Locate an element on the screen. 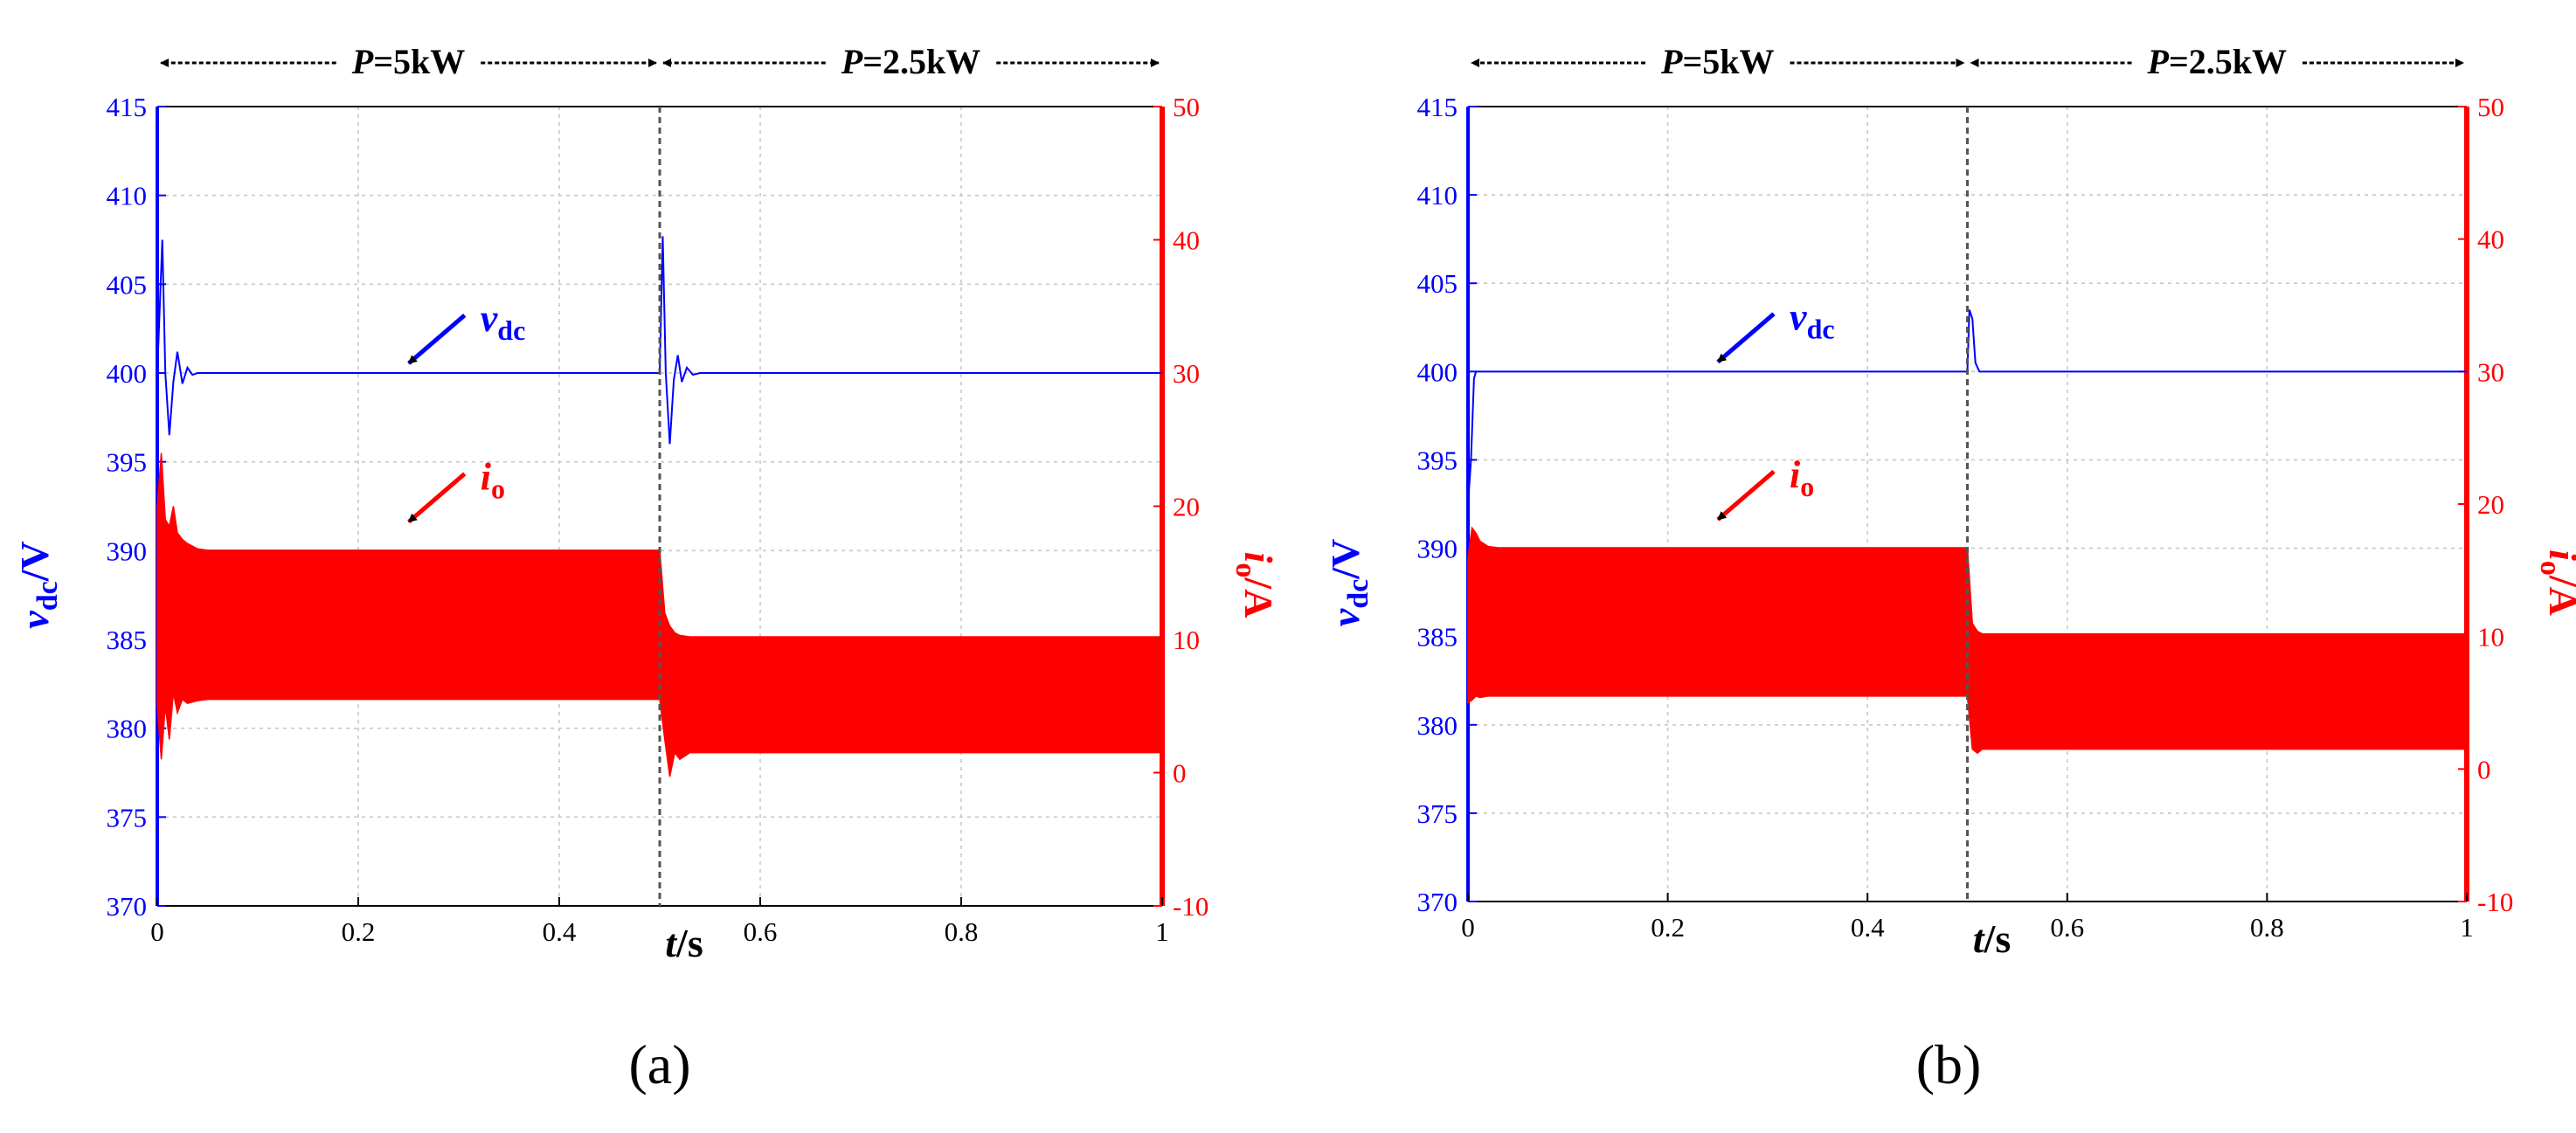 The height and width of the screenshot is (1133, 2576). io-series is located at coordinates (1967, 641).